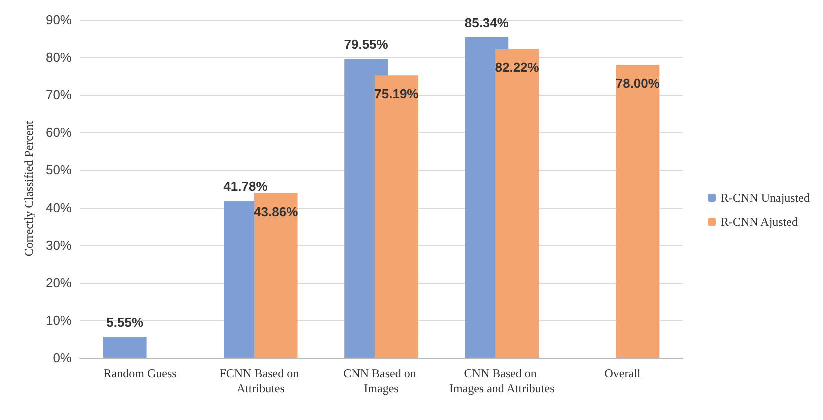  Describe the element at coordinates (59, 208) in the screenshot. I see `y-tick-label: 40%` at that location.